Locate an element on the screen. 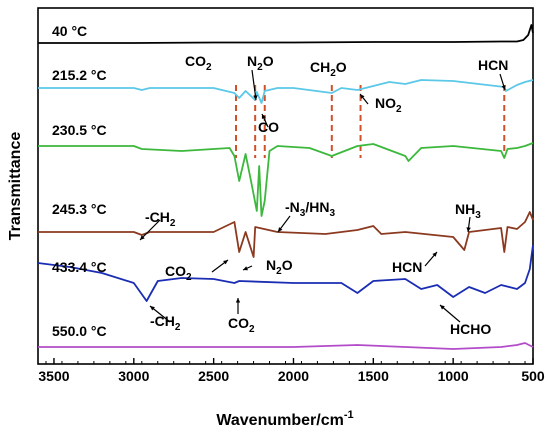  series-label: 230.5 °C is located at coordinates (79, 130).